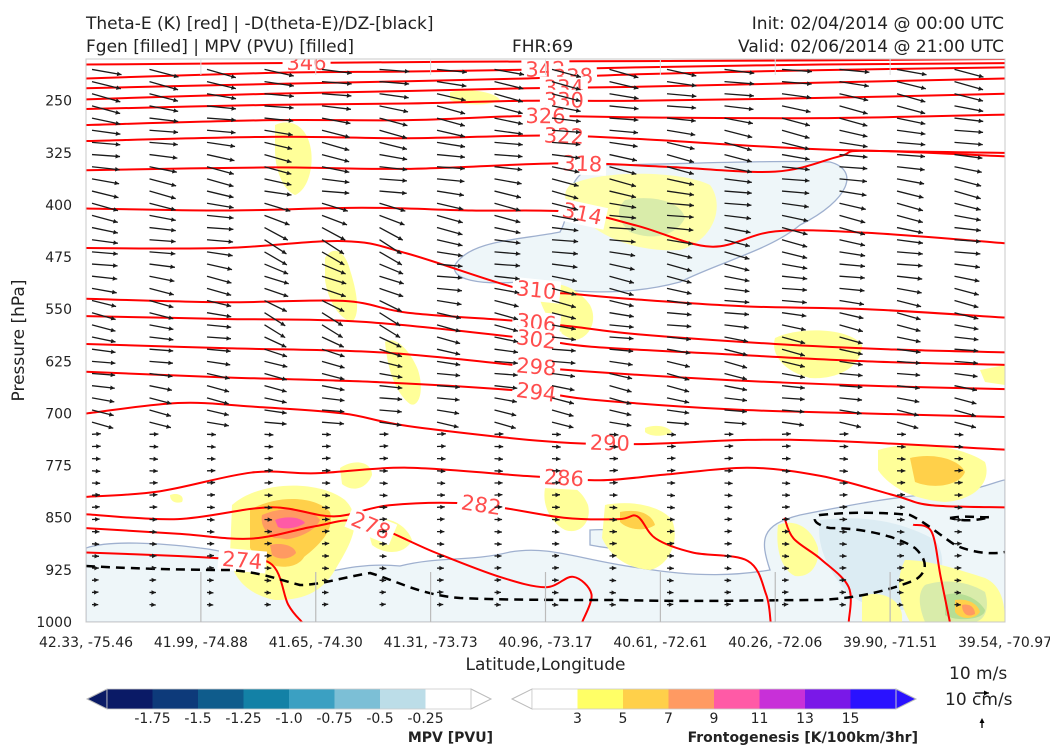  Describe the element at coordinates (58, 519) in the screenshot. I see `y-tick-label: 850` at that location.